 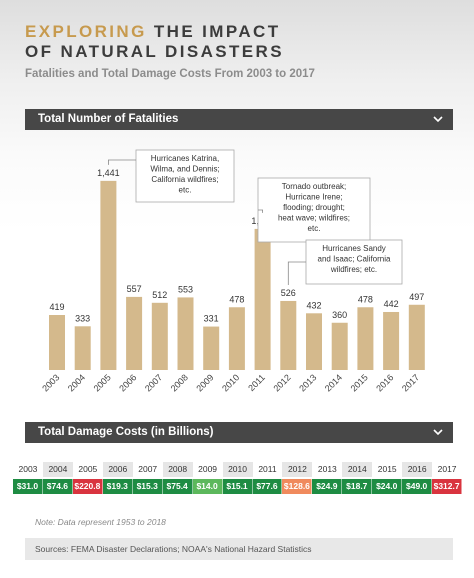 What do you see at coordinates (297, 486) in the screenshot?
I see `cost-value-cell: $128.6` at bounding box center [297, 486].